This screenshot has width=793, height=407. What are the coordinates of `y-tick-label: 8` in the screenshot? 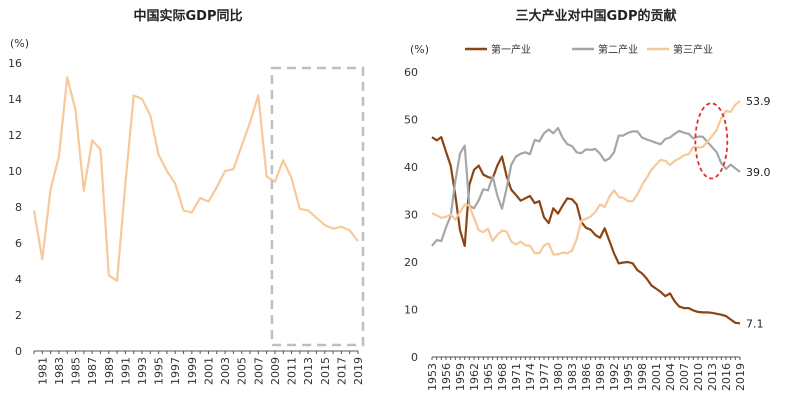 It's located at (18, 207).